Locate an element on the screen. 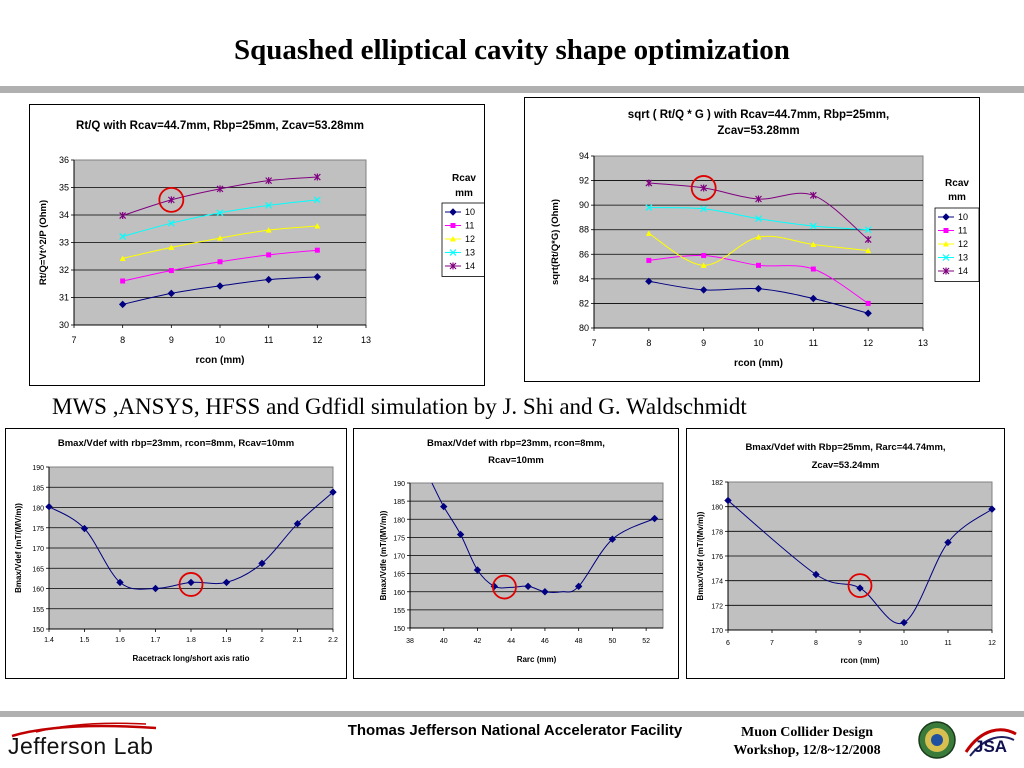 The width and height of the screenshot is (1024, 768). chart-title: Zcav=53.28mm is located at coordinates (758, 131).